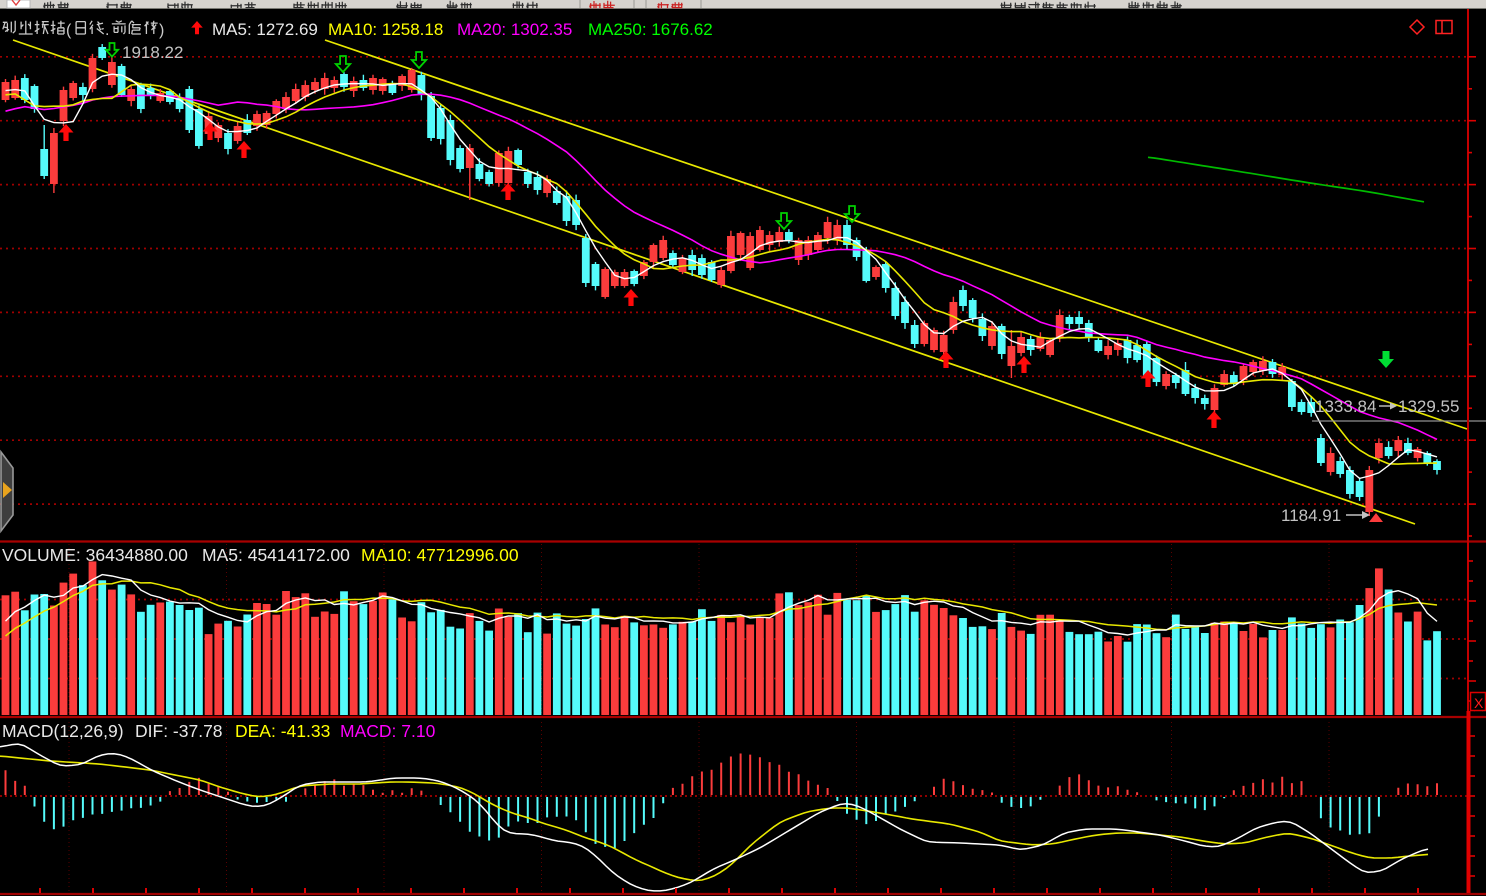 The height and width of the screenshot is (896, 1486). What do you see at coordinates (276, 555) in the screenshot?
I see `svg-text: MA5: 45414172.00` at bounding box center [276, 555].